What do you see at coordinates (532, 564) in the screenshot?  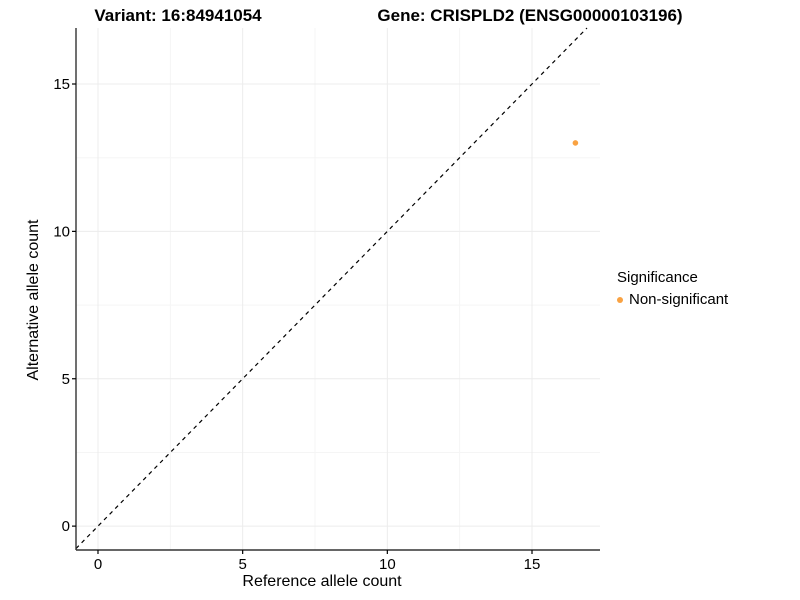 I see `x-tick-label: 15` at bounding box center [532, 564].